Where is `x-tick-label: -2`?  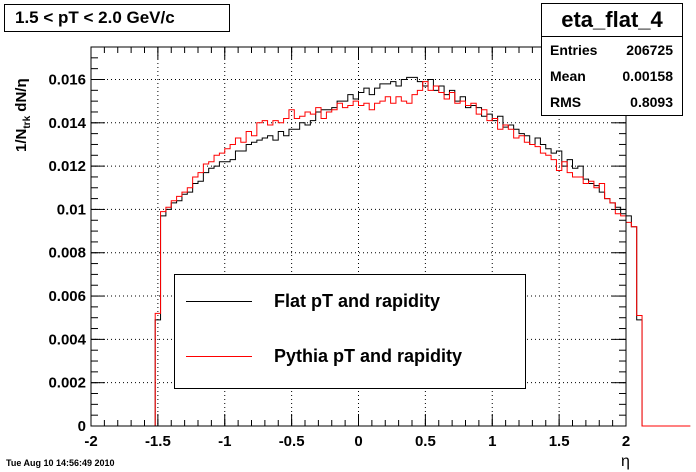
x-tick-label: -2 is located at coordinates (90, 441).